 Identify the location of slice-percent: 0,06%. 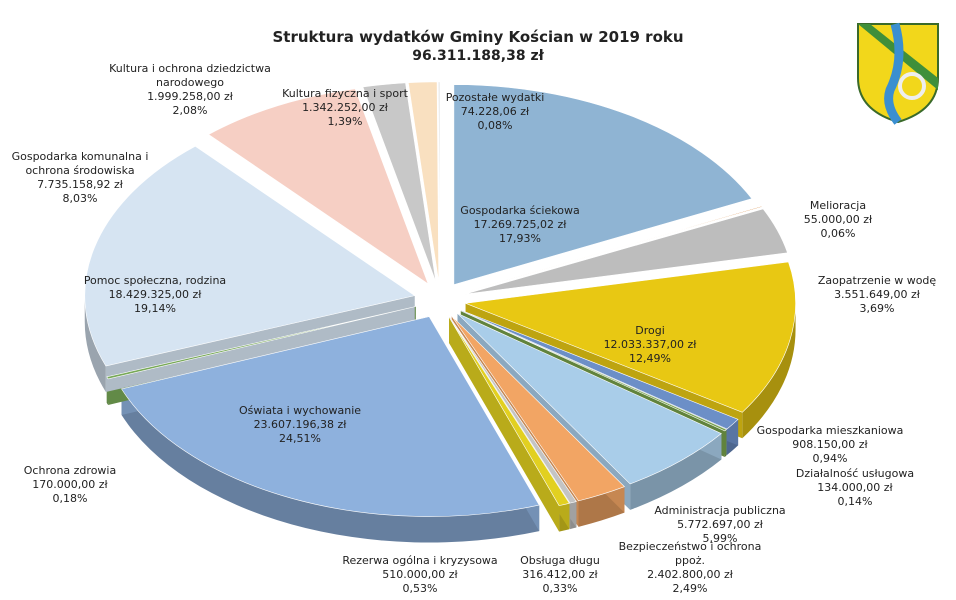
(838, 233).